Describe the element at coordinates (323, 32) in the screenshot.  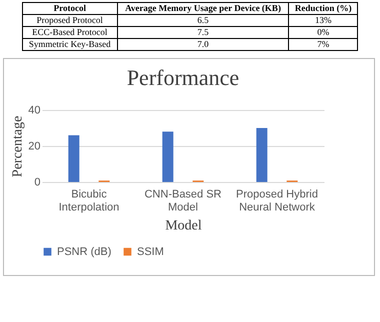
I see `text: 0%` at that location.